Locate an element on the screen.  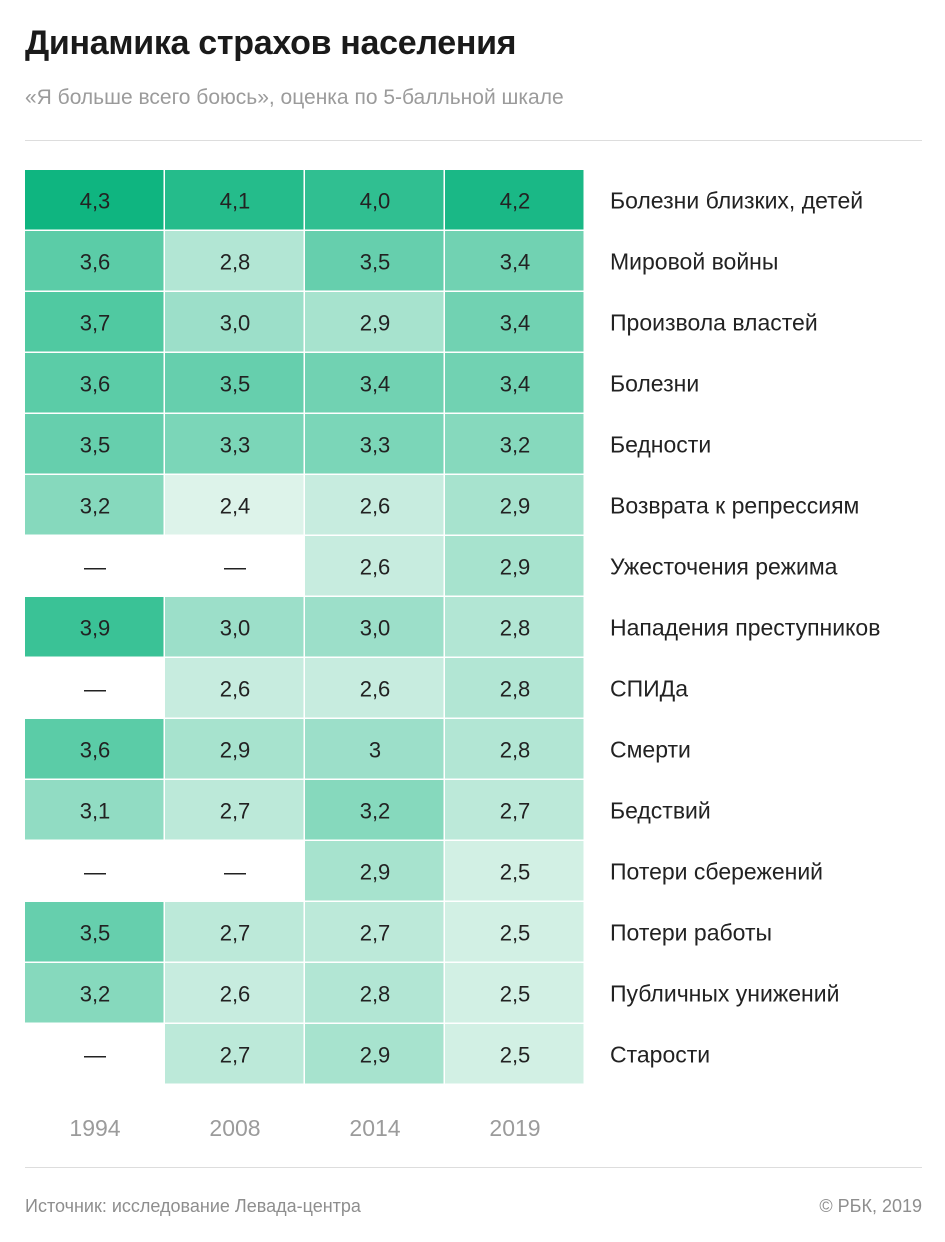
cell-value-label: 4,0 is located at coordinates (375, 201).